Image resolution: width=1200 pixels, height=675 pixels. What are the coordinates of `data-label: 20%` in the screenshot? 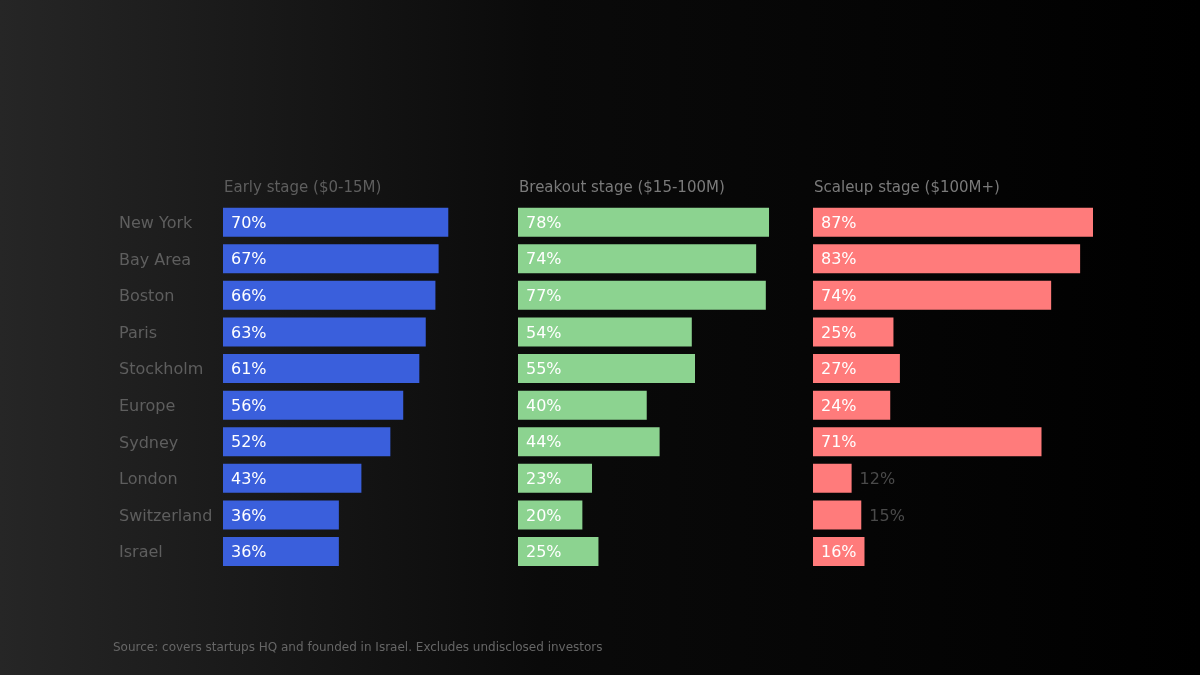 It's located at (544, 515).